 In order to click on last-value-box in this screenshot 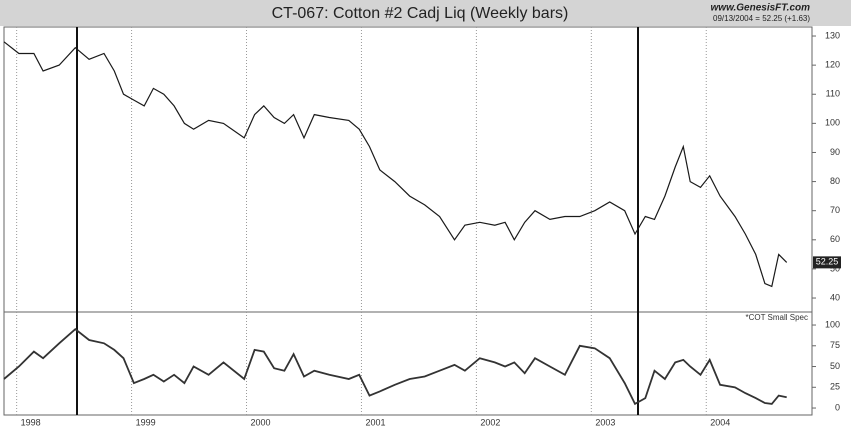, I will do `click(827, 262)`.